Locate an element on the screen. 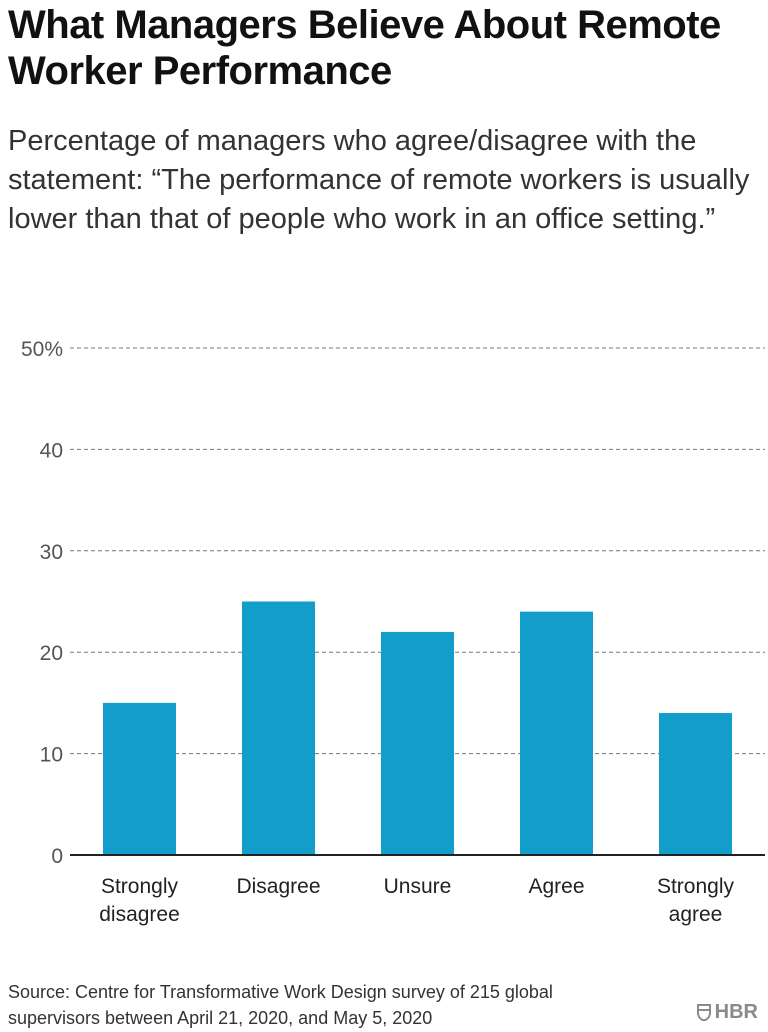 This screenshot has height=1032, width=768. y-axis-ticks: 0 10 20 30 40 50% is located at coordinates (42, 603).